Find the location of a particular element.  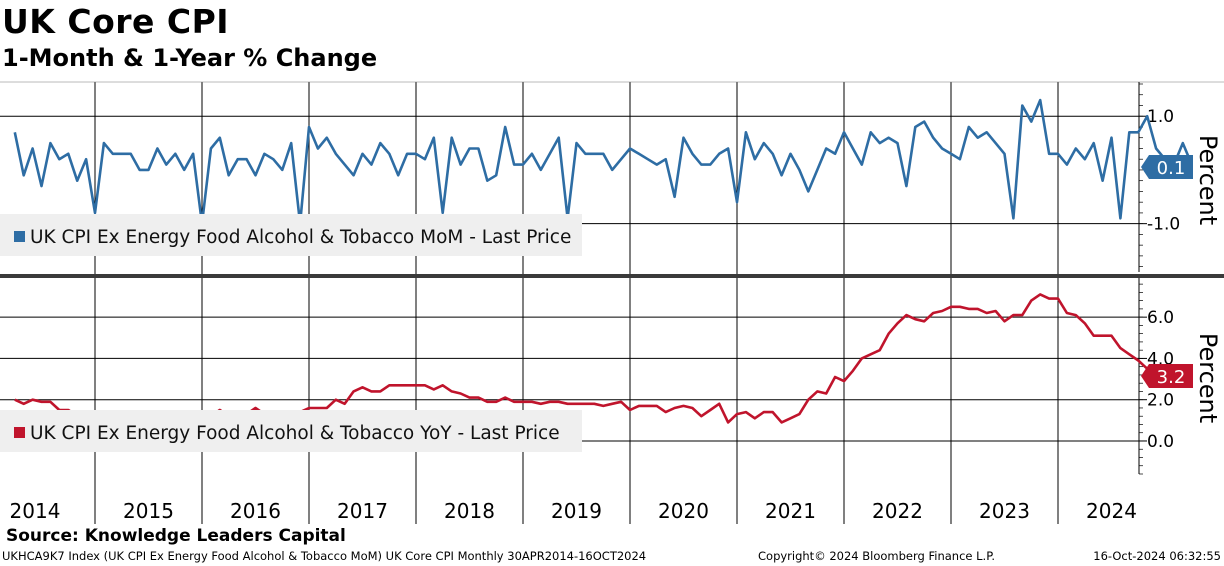

year-label: 2015 is located at coordinates (148, 511).